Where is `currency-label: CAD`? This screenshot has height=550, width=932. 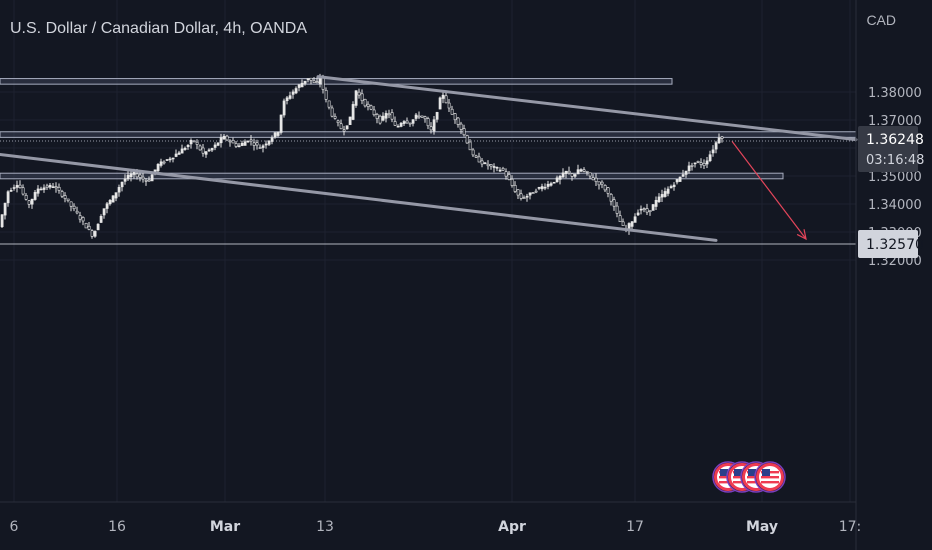 currency-label: CAD is located at coordinates (881, 20).